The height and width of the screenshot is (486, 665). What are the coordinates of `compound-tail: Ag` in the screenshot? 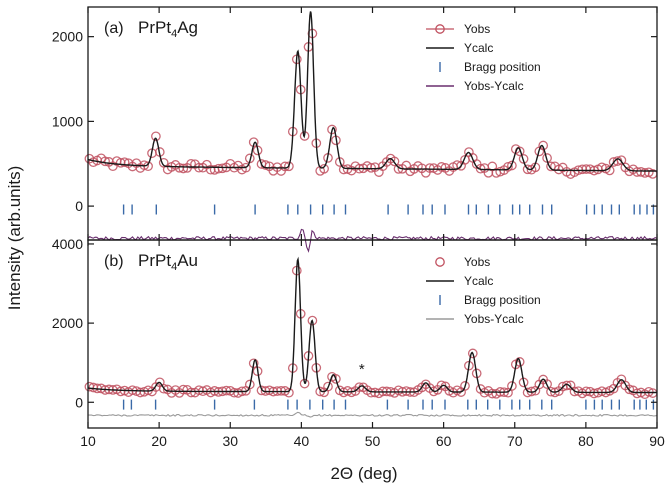 It's located at (187, 27).